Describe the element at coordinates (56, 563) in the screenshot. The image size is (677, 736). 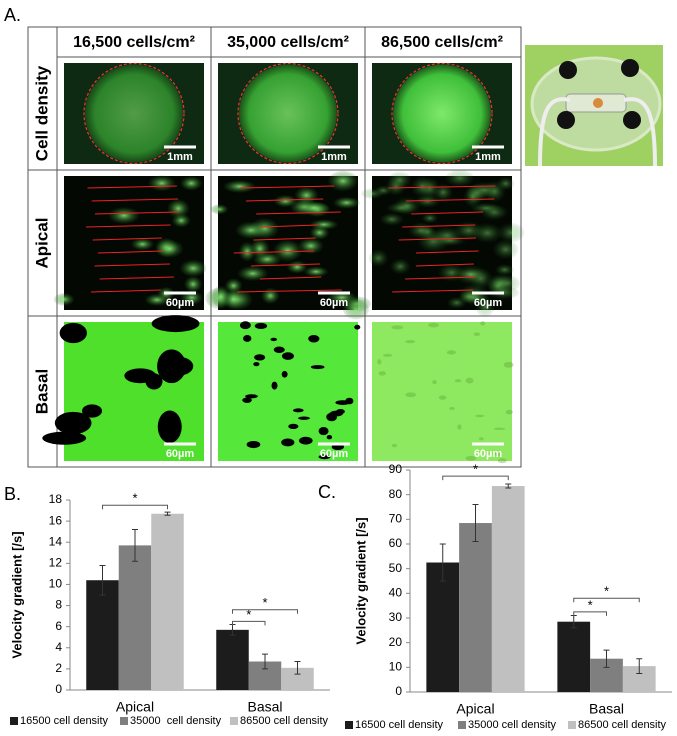
I see `y-tick-label: 12` at that location.